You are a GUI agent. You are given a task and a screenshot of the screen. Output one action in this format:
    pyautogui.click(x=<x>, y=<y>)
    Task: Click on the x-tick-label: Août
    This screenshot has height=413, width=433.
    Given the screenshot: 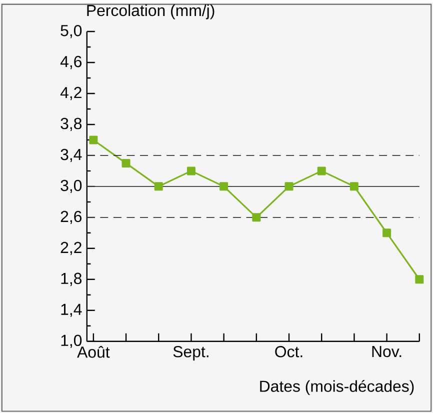 What is the action you would take?
    pyautogui.click(x=93, y=352)
    